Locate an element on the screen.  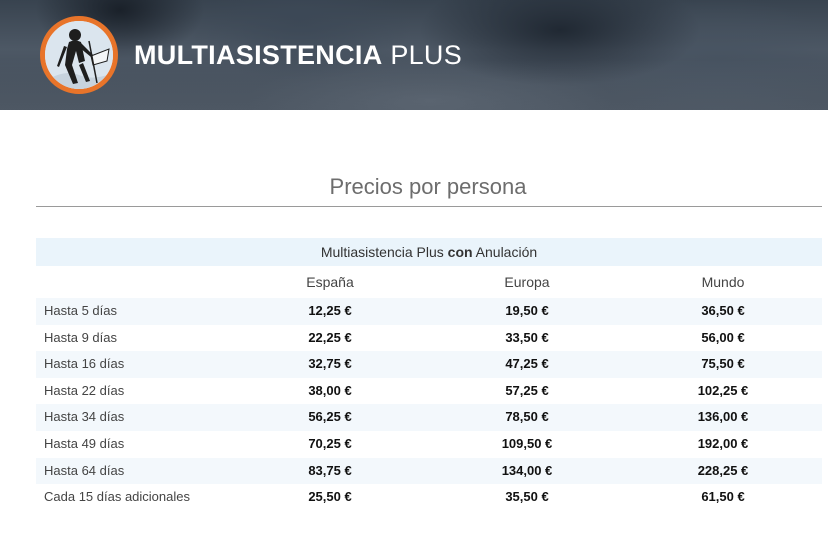
brand-bold: MULTIASISTENCIA is located at coordinates (258, 55).